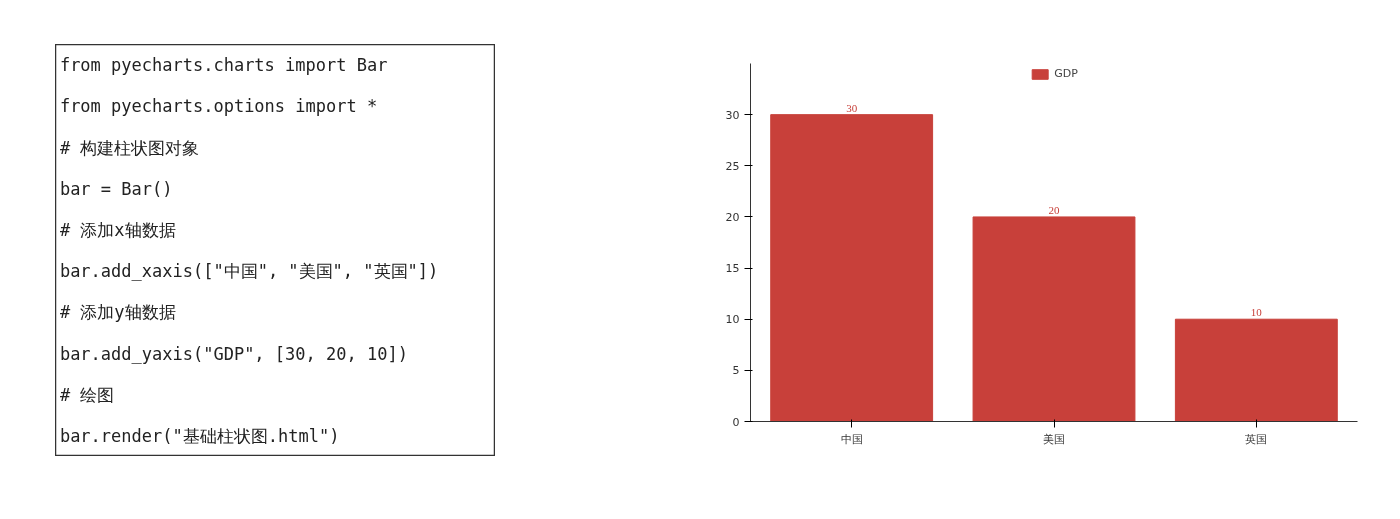 This screenshot has width=1400, height=519. I want to click on y-tick-label: 15, so click(732, 269).